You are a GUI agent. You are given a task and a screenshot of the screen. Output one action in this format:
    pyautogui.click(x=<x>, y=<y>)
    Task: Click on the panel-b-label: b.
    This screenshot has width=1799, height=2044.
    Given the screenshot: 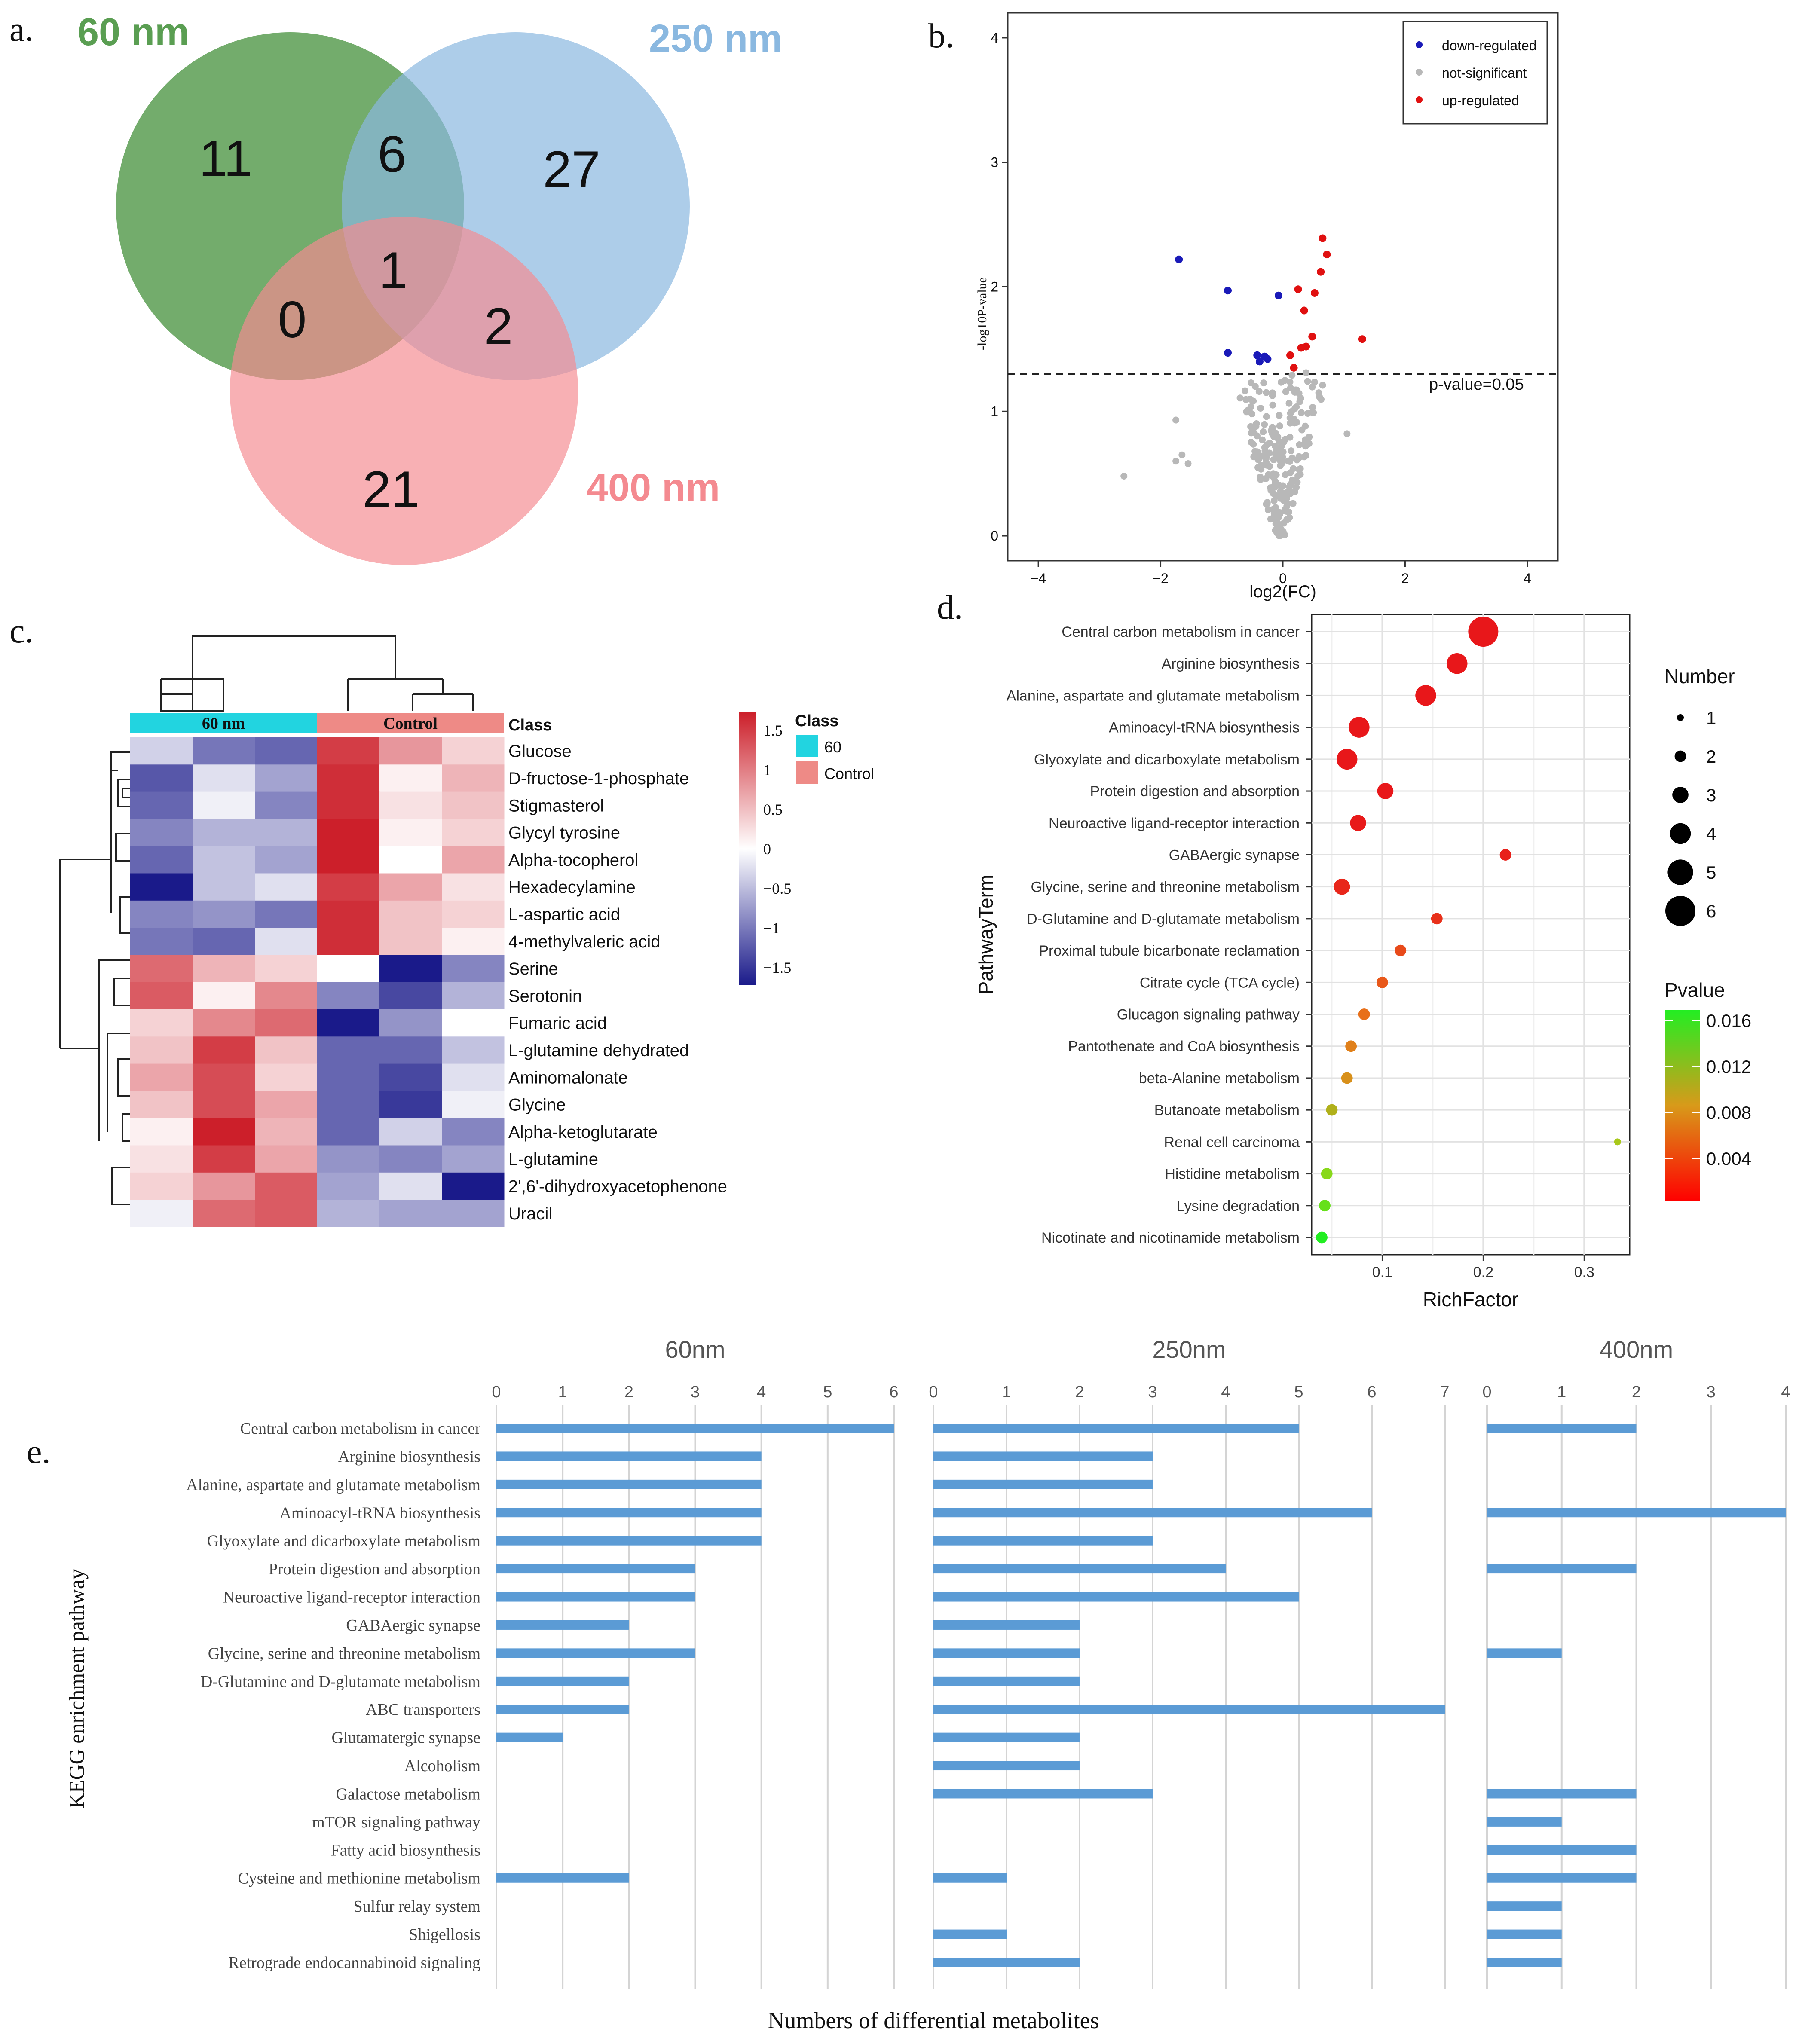 What is the action you would take?
    pyautogui.click(x=941, y=36)
    